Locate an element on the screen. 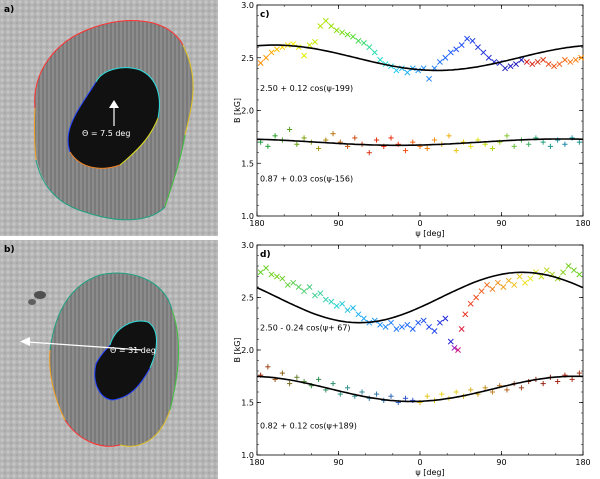 The width and height of the screenshot is (600, 479). y-tick-label: 2.0 is located at coordinates (247, 350).